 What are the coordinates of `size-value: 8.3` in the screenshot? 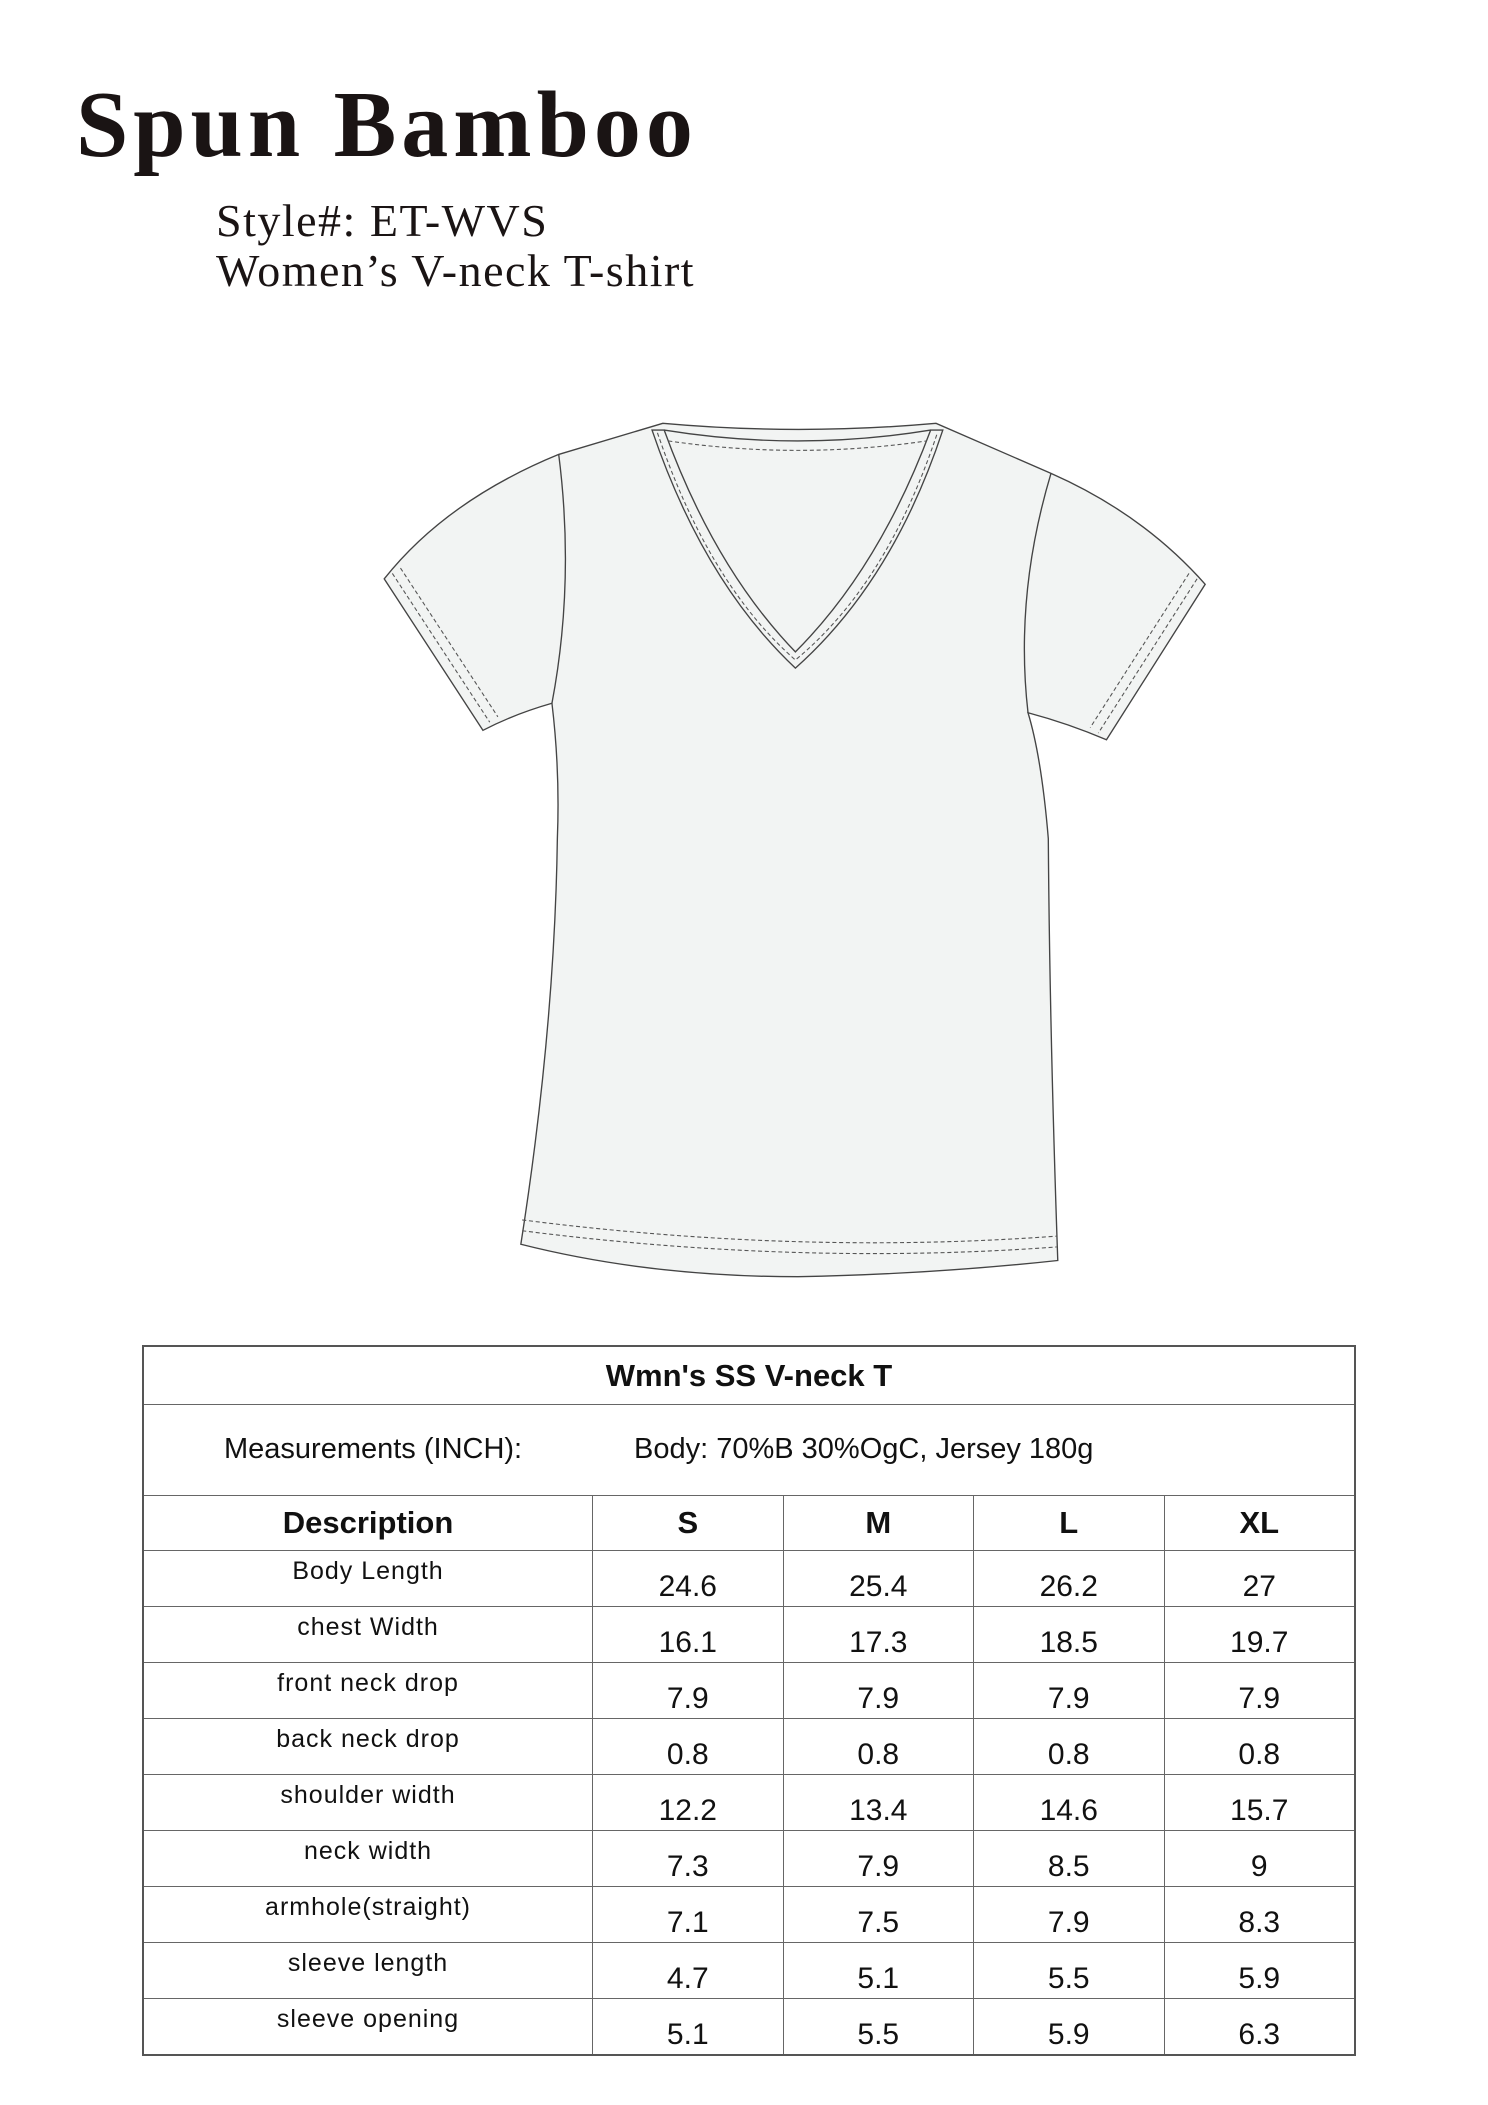 It's located at (1259, 1914).